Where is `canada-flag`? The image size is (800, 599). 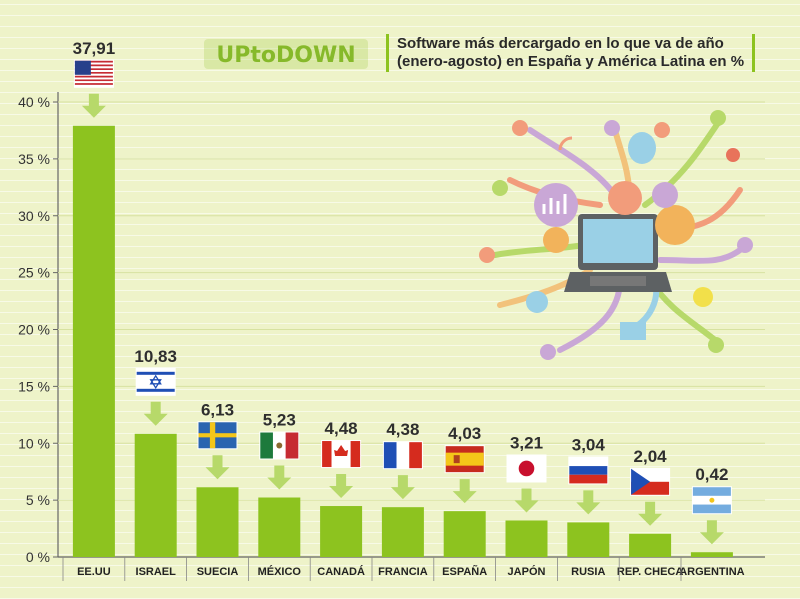
canada-flag is located at coordinates (341, 454).